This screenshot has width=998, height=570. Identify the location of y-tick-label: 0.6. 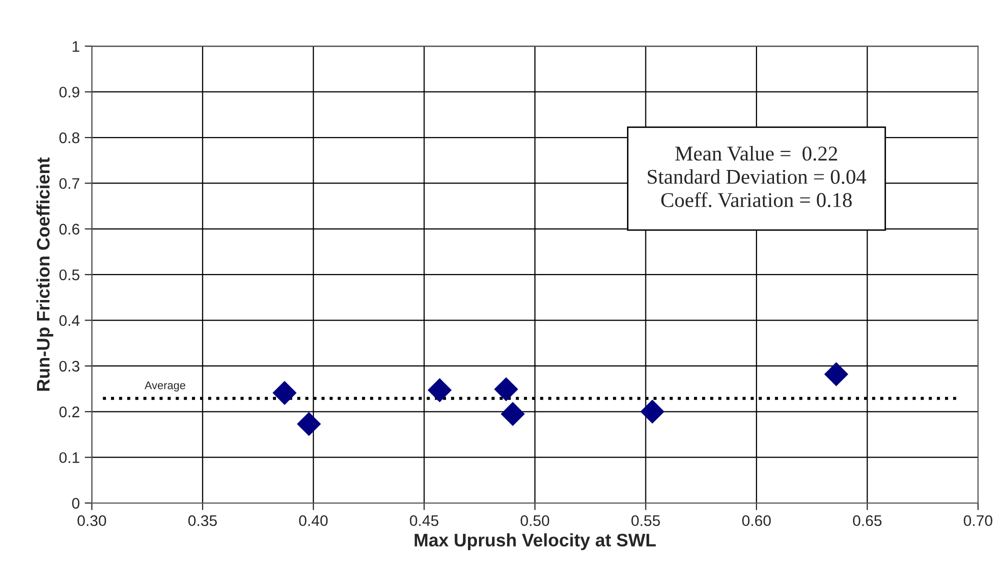
(69, 229).